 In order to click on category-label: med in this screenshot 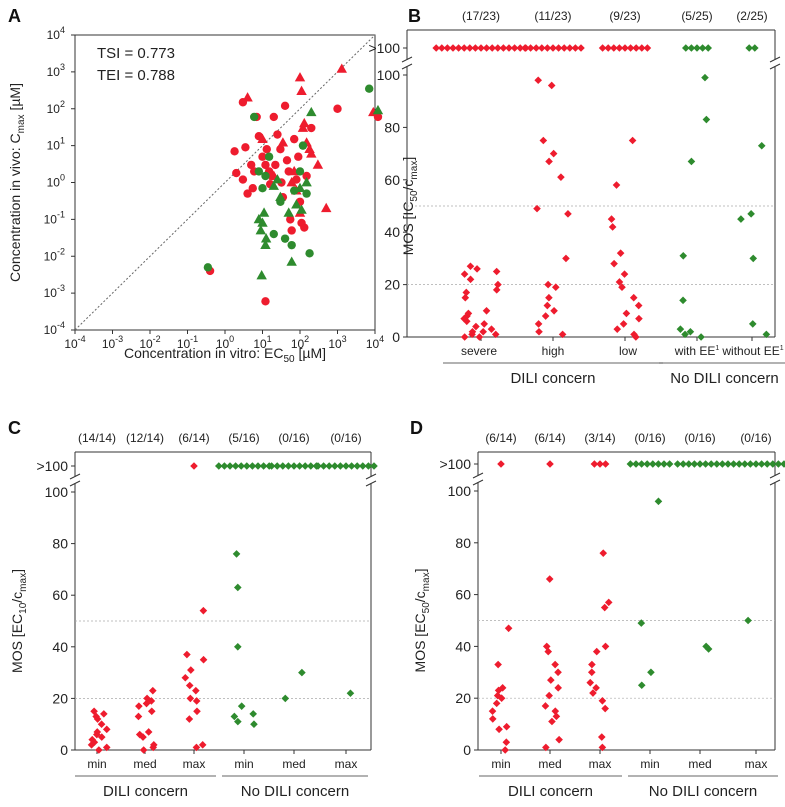, I will do `click(293, 764)`.